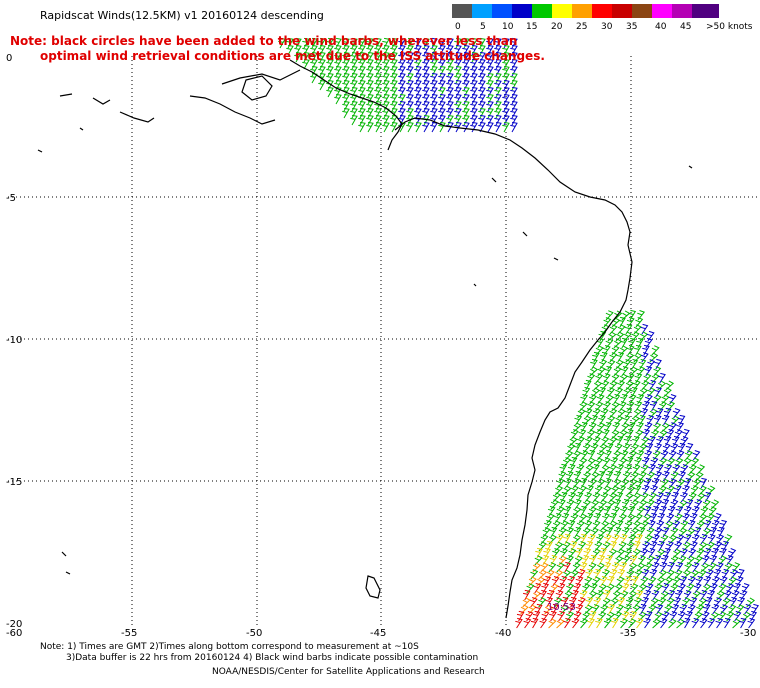 This screenshot has height=688, width=760. Describe the element at coordinates (378, 633) in the screenshot. I see `lon-label-45: -45` at that location.